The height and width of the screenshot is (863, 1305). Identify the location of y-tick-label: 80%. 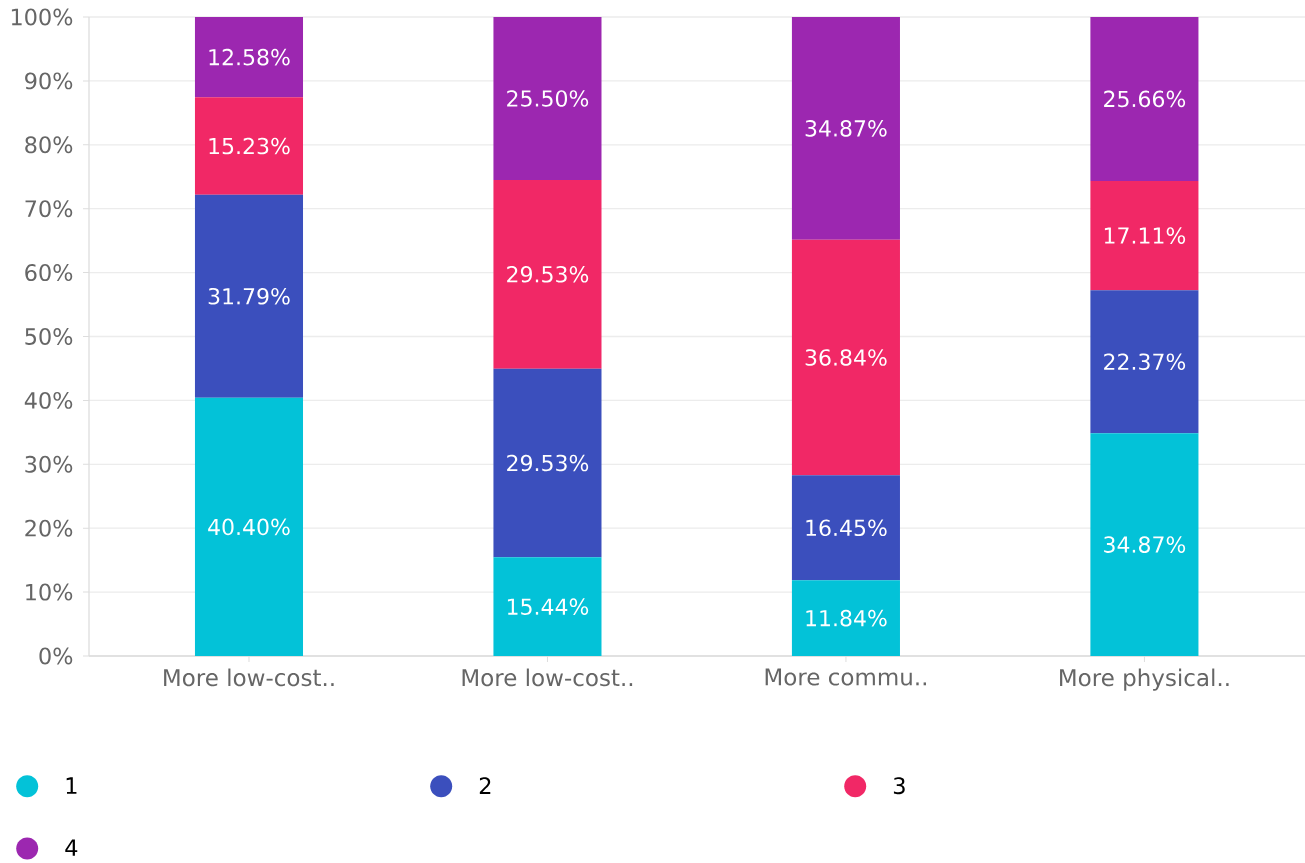
(49, 145).